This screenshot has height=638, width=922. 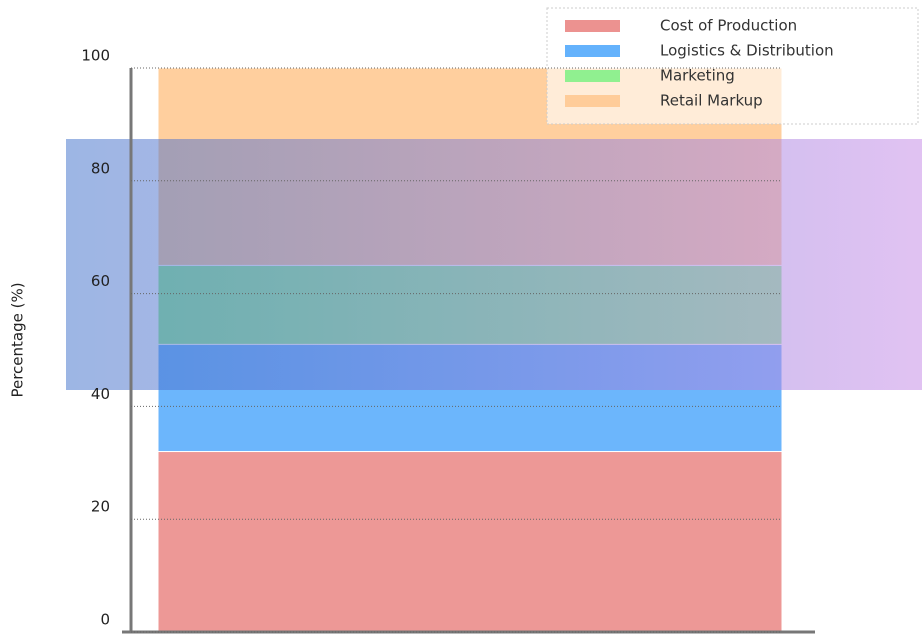 What do you see at coordinates (100, 281) in the screenshot?
I see `y-tick-label: 60` at bounding box center [100, 281].